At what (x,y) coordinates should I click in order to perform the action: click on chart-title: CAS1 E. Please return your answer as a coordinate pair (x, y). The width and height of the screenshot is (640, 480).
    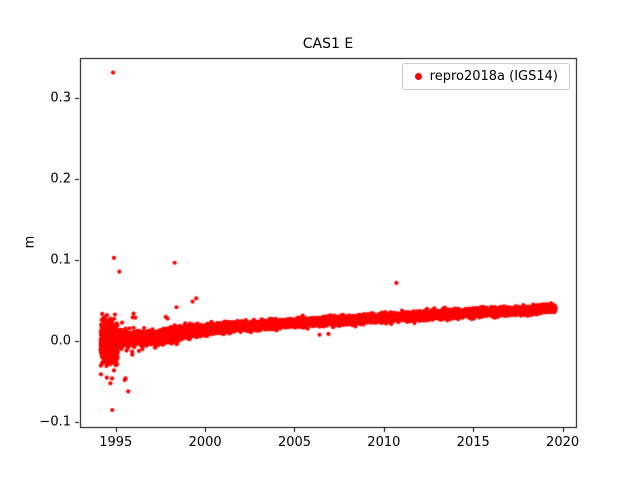
    Looking at the image, I should click on (328, 44).